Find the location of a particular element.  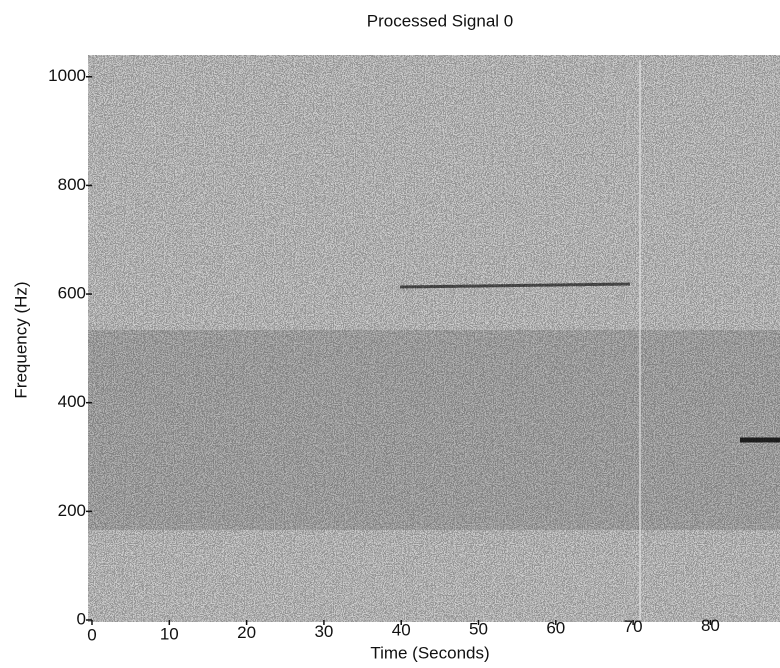

x-axis-label: Time (Seconds) is located at coordinates (429, 652).